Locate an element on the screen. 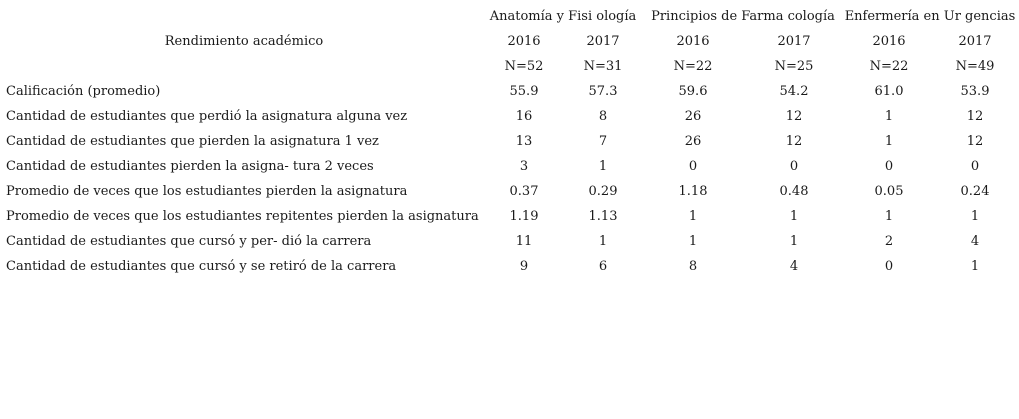 The image size is (1019, 419). table-cell: 54.2 is located at coordinates (794, 91).